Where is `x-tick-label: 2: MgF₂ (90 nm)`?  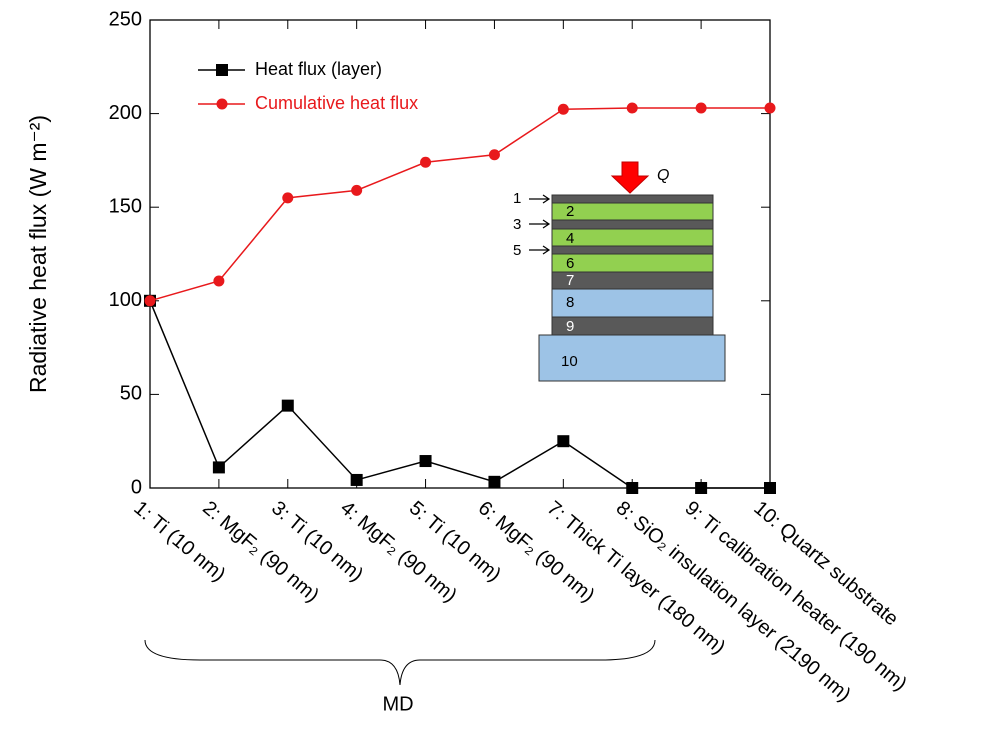 x-tick-label: 2: MgF₂ (90 nm) is located at coordinates (260, 552).